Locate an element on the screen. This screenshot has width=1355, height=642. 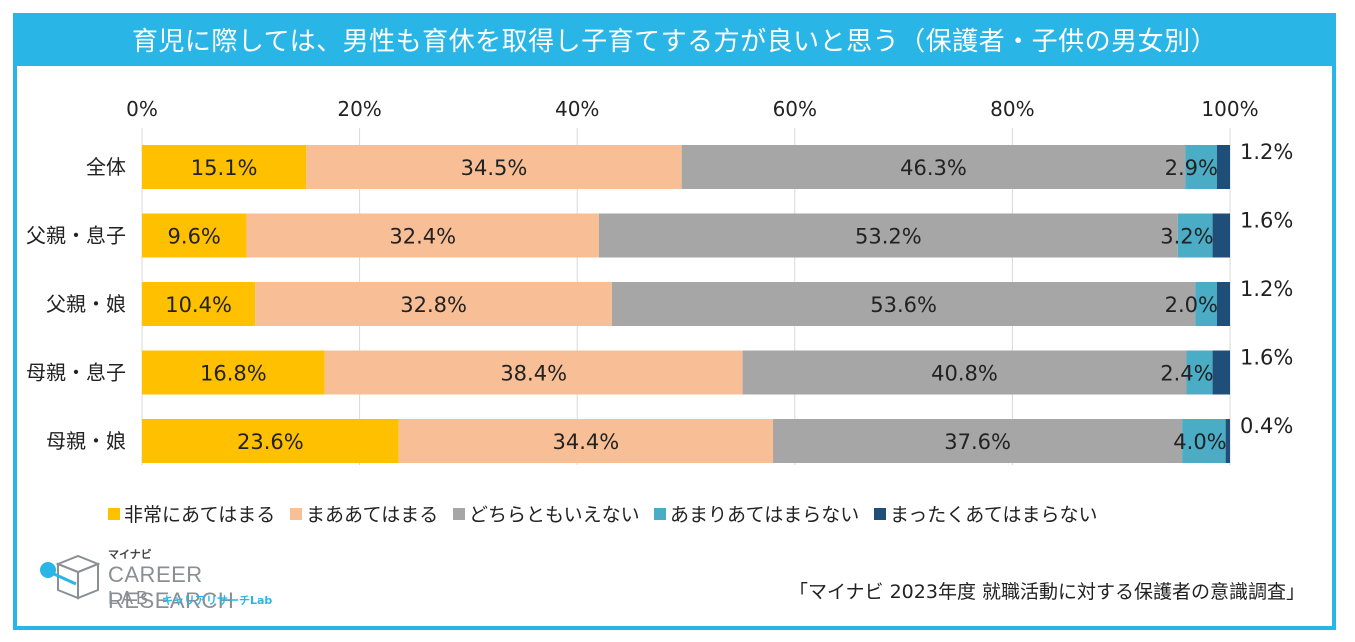
category-label-4: 母親・娘 is located at coordinates (86, 441).